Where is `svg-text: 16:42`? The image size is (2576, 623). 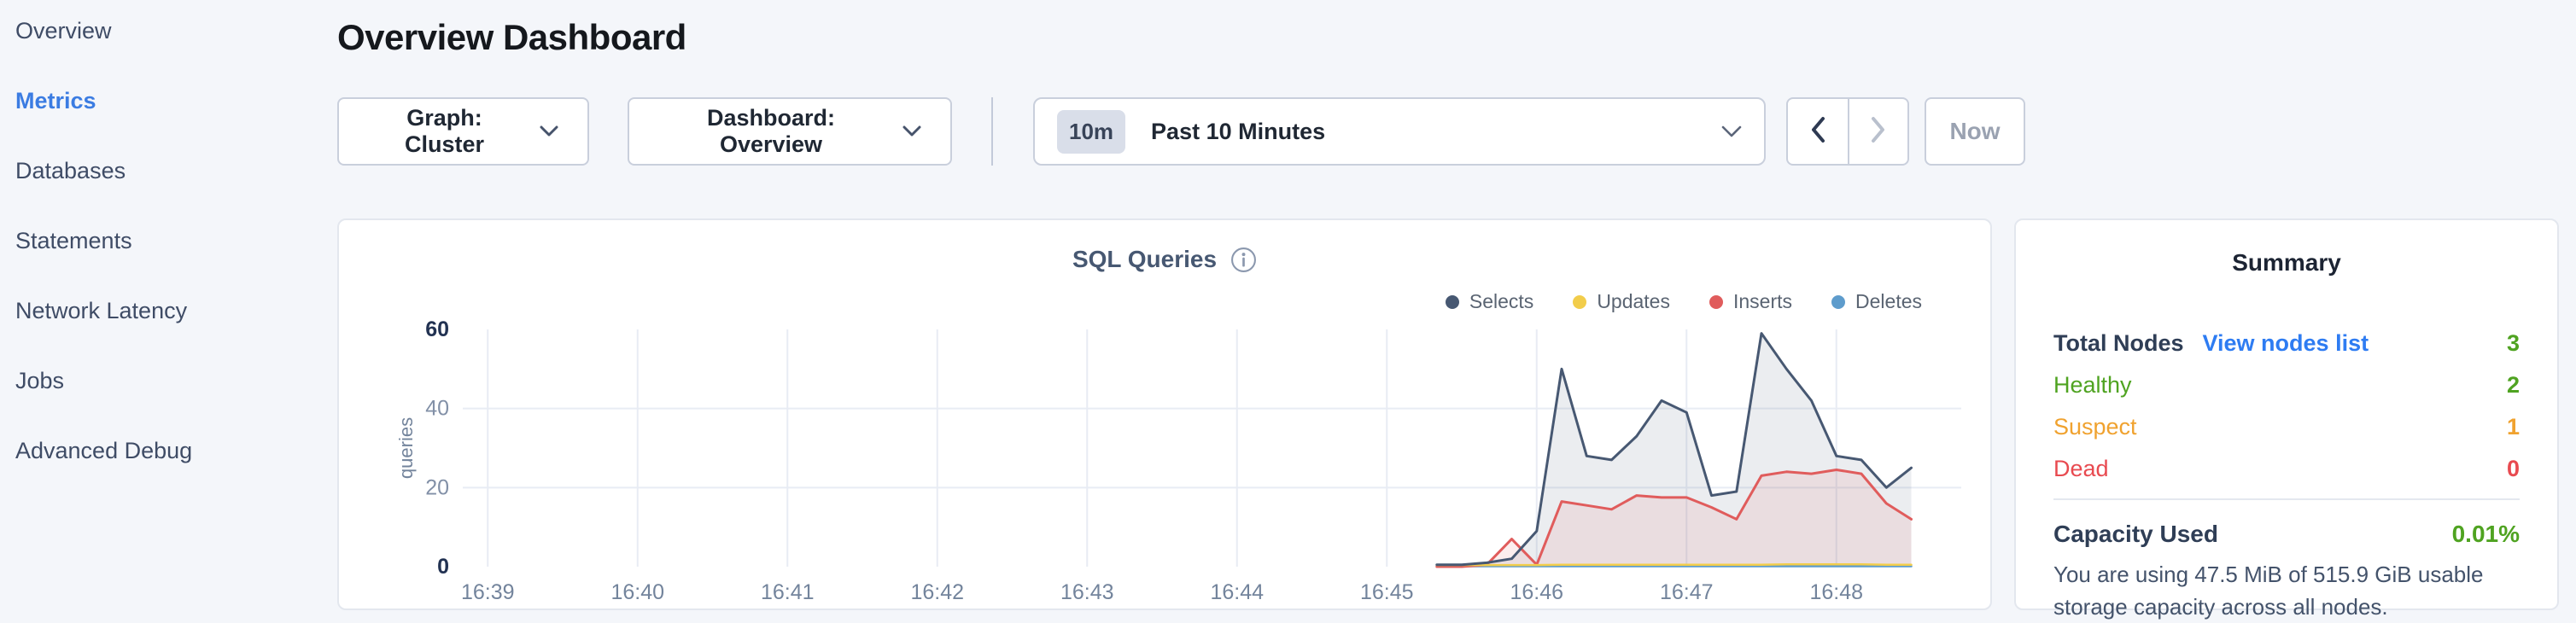 svg-text: 16:42 is located at coordinates (937, 592).